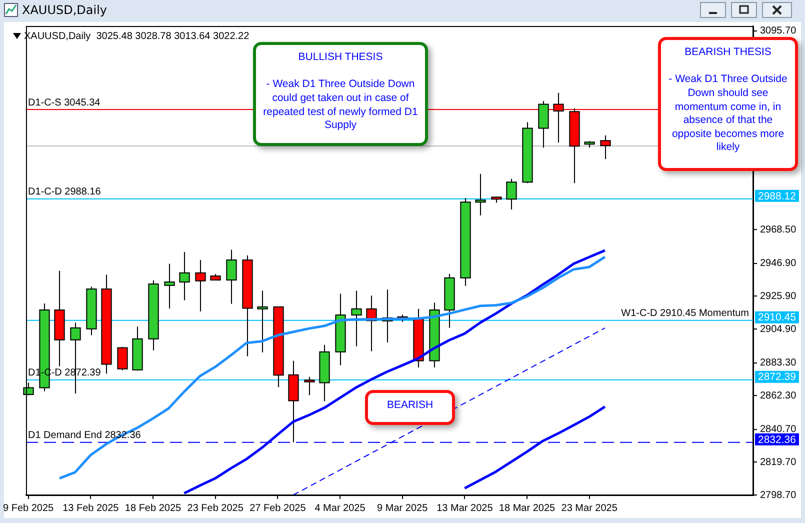  Describe the element at coordinates (778, 495) in the screenshot. I see `y-tick-label: 2798.70` at that location.